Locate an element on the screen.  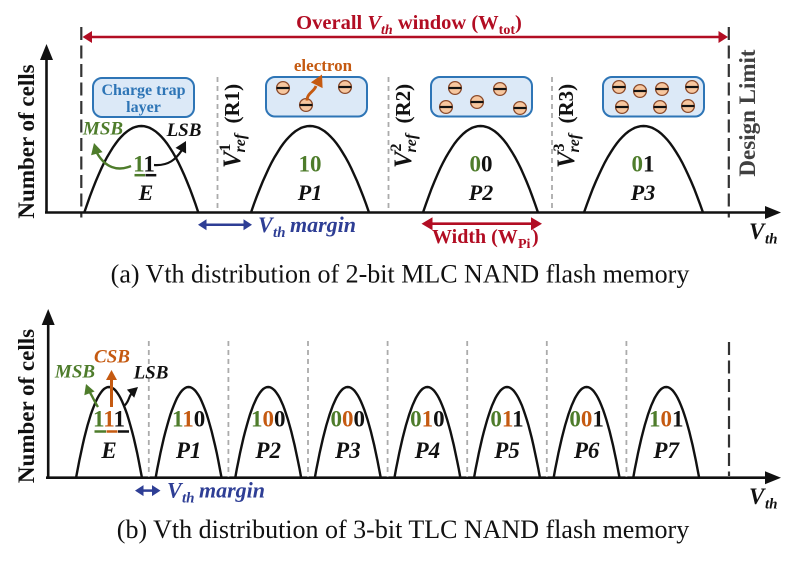
svg-text: V3ref (R3) is located at coordinates (567, 126).